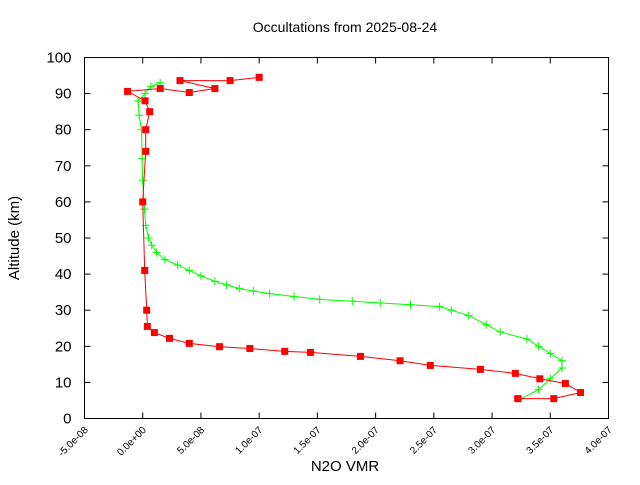  I want to click on x-tick-label: 3.5e-07, so click(541, 441).